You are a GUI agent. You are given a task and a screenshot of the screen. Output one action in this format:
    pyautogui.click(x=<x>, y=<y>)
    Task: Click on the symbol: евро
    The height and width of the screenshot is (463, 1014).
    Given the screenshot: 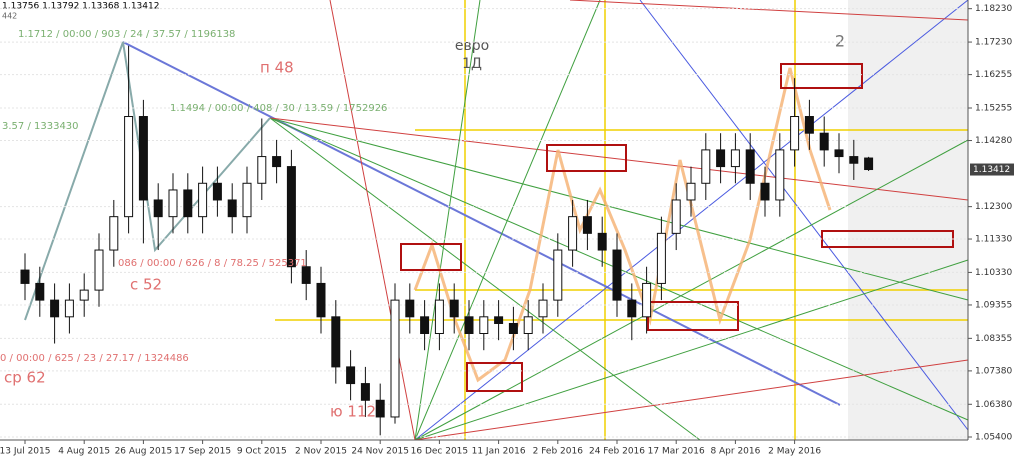 What is the action you would take?
    pyautogui.click(x=472, y=46)
    